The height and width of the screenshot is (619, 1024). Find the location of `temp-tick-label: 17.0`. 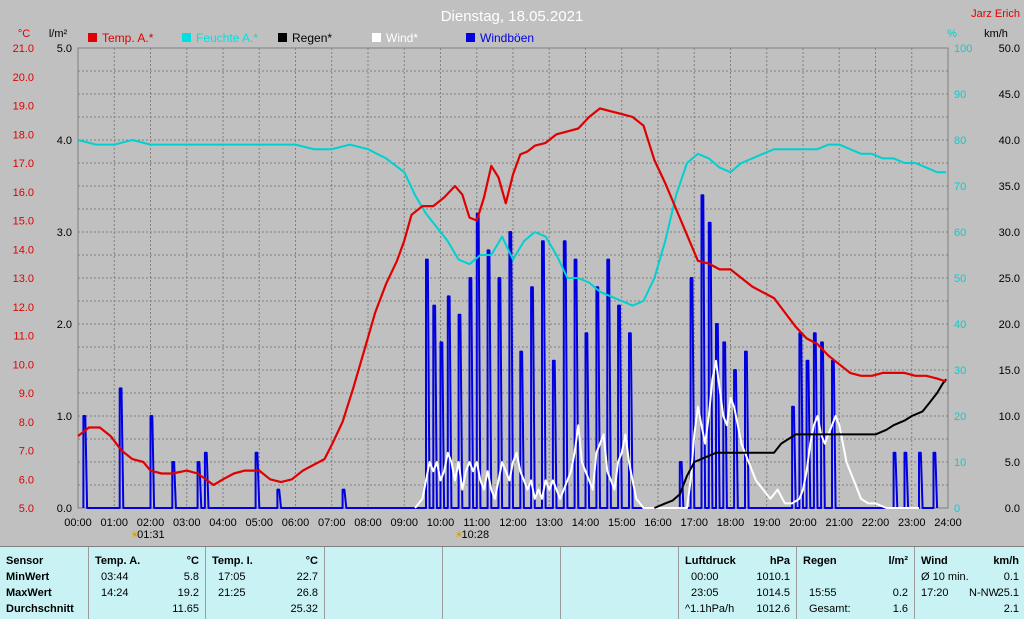

temp-tick-label: 17.0 is located at coordinates (23, 164).